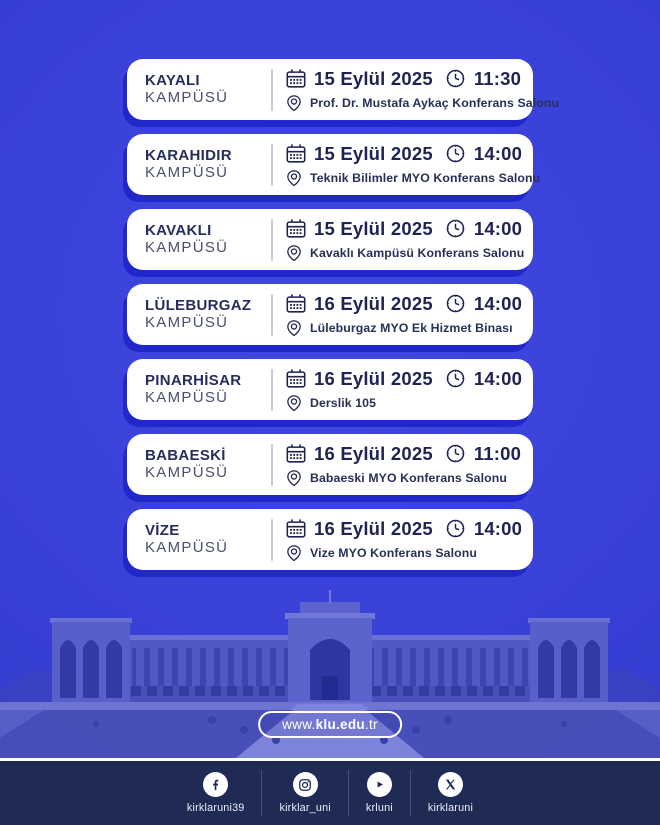 This screenshot has width=660, height=825. I want to click on instagram-icon, so click(305, 784).